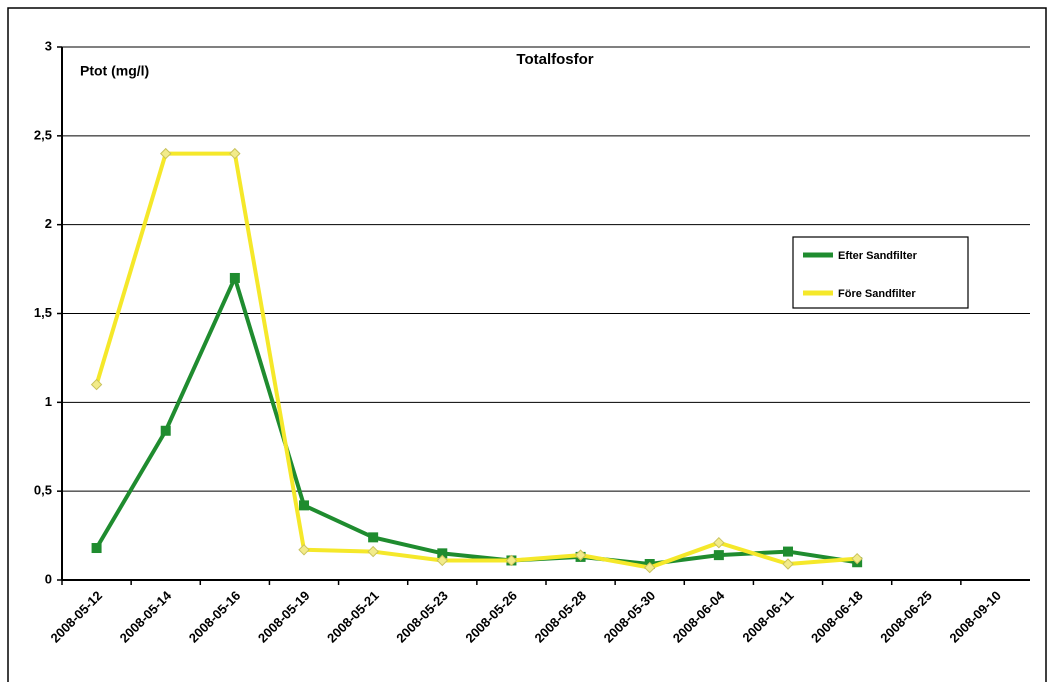 This screenshot has width=1054, height=682. What do you see at coordinates (975, 617) in the screenshot?
I see `x-tick-label: 2008-09-10` at bounding box center [975, 617].